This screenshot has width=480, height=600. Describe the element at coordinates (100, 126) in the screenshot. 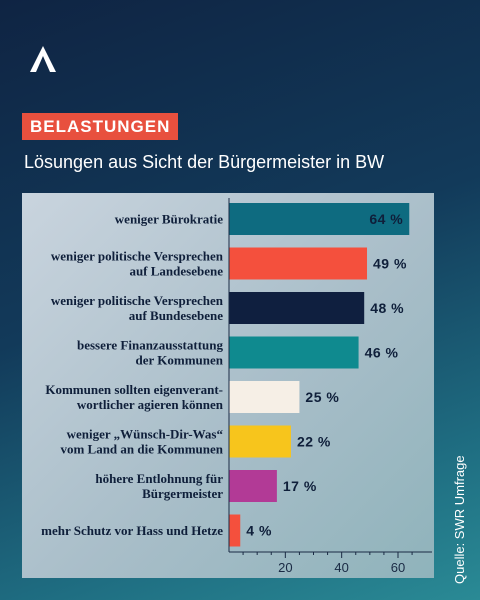

I see `topic-badge: BELASTUNGEN` at that location.